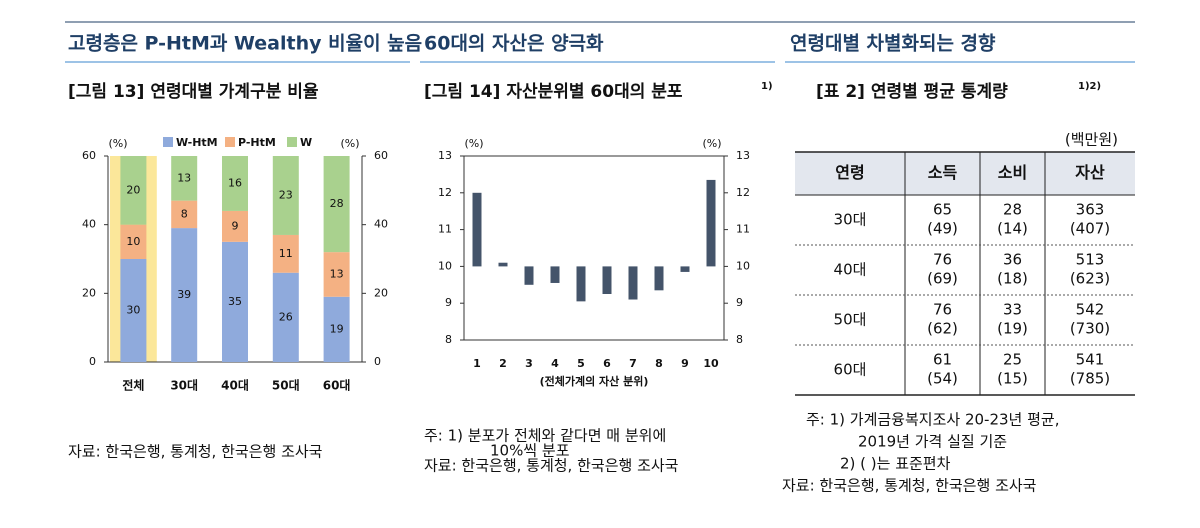 The width and height of the screenshot is (1200, 528). What do you see at coordinates (965, 173) in the screenshot?
I see `table-header-bg` at bounding box center [965, 173].